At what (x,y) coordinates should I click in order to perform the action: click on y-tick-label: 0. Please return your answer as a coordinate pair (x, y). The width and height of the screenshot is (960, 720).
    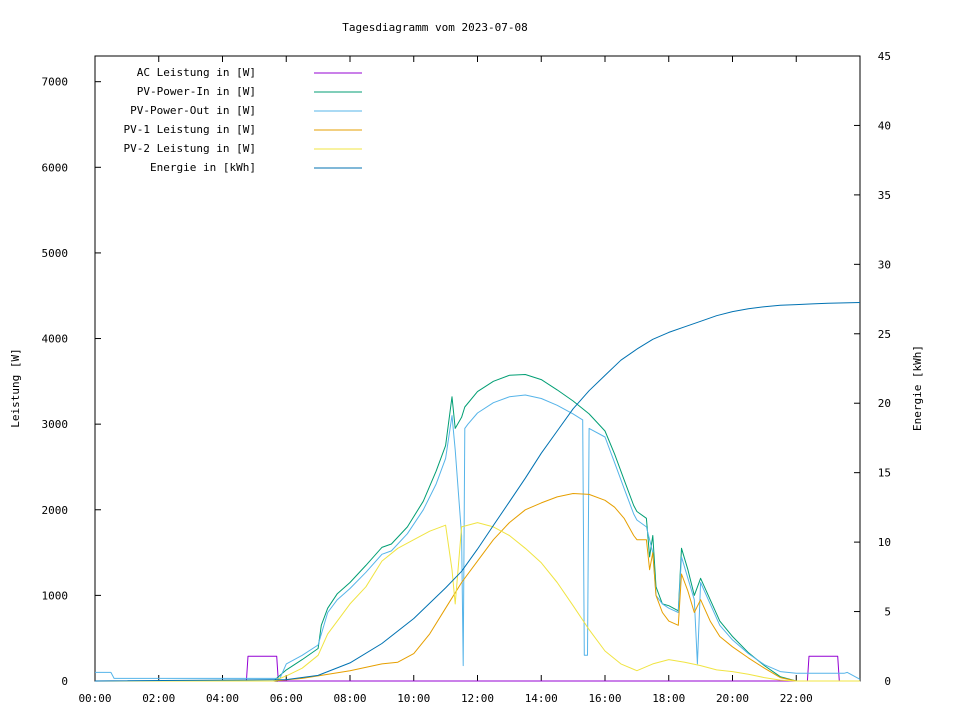
    Looking at the image, I should click on (64, 681).